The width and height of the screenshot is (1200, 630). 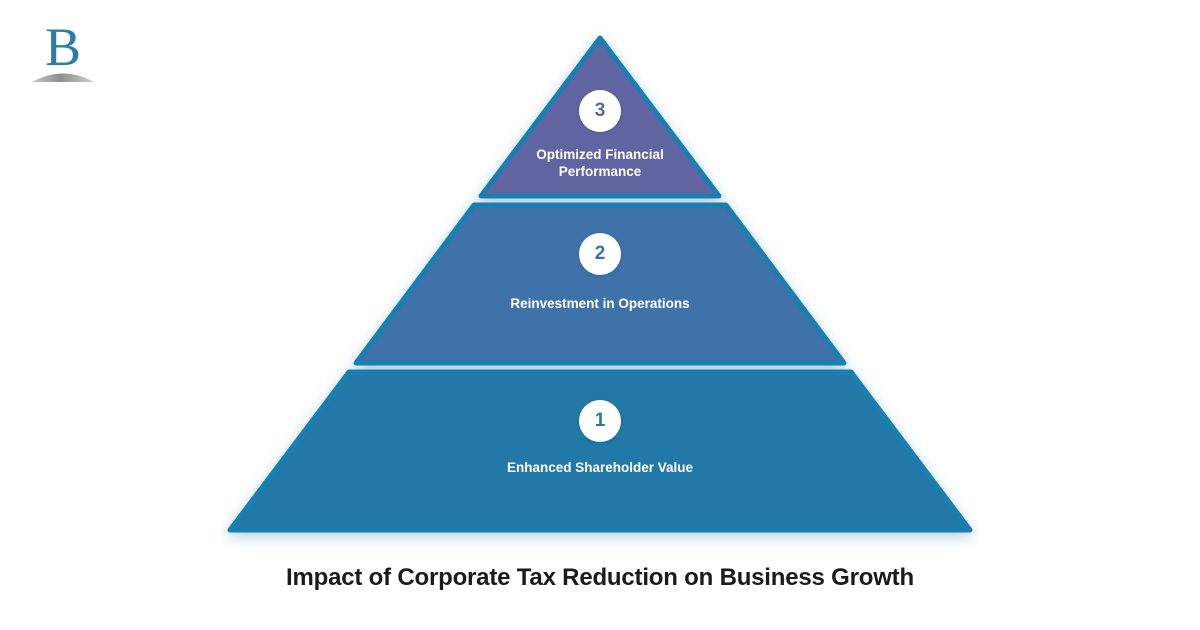 I want to click on brand-logo: B, so click(x=63, y=50).